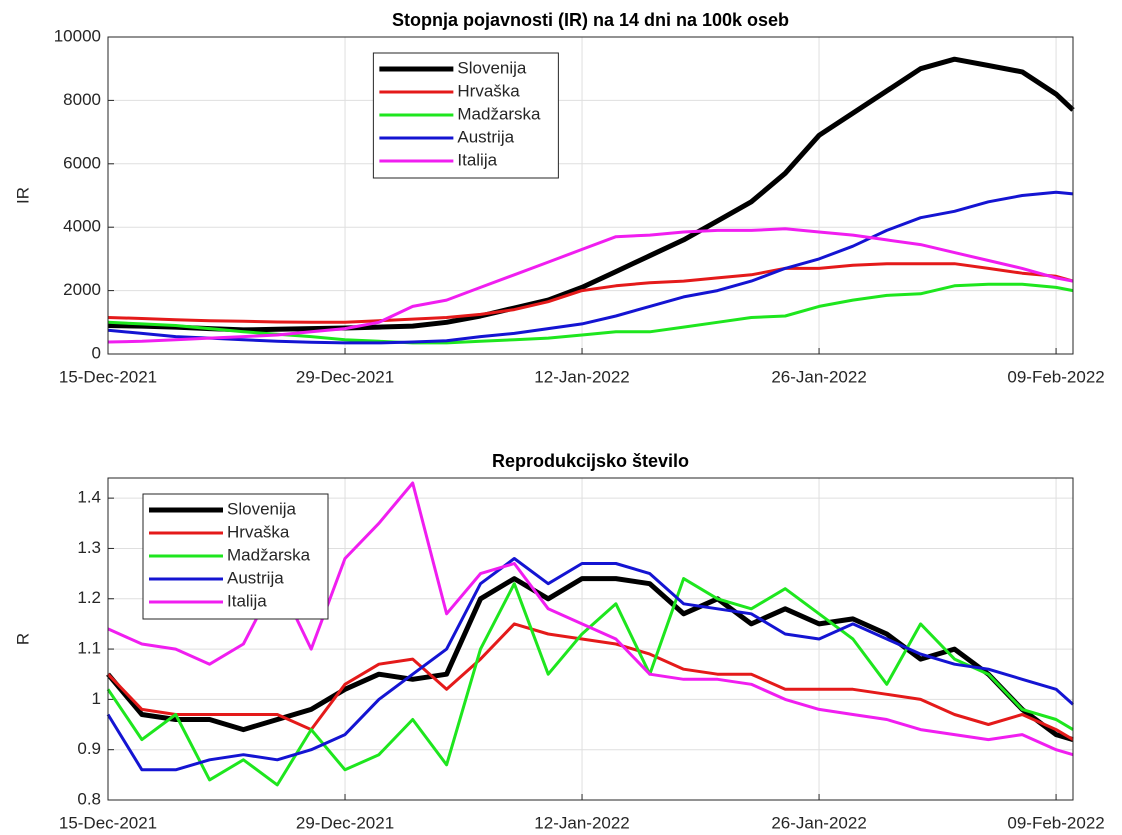  Describe the element at coordinates (590, 461) in the screenshot. I see `chart-title: Reprodukcijsko število` at that location.